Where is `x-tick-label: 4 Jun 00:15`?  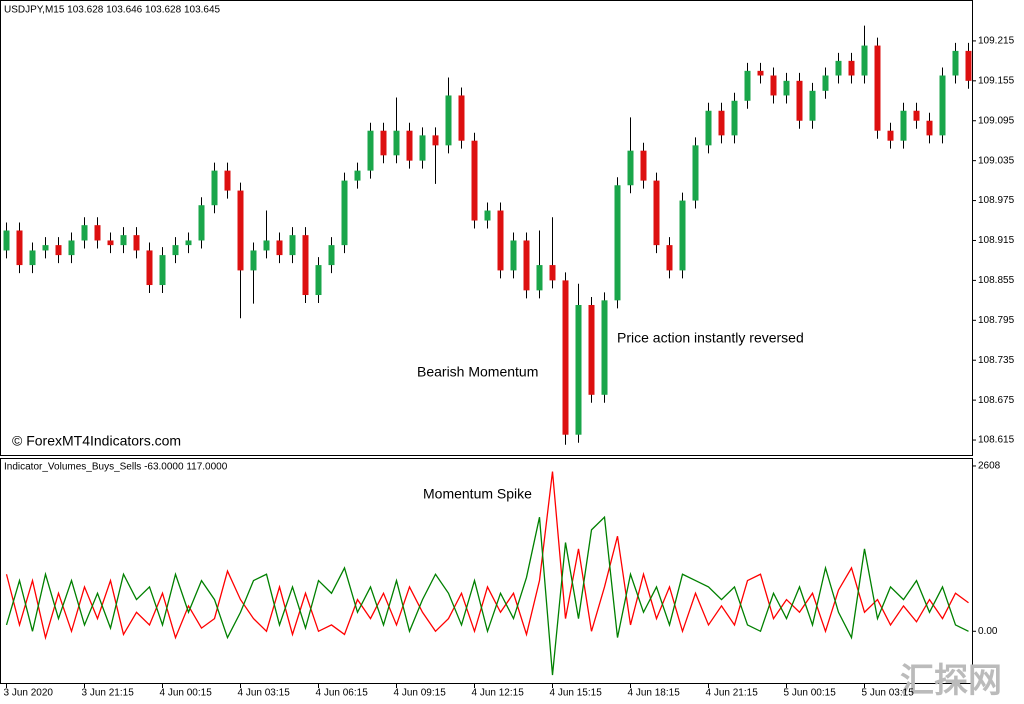
x-tick-label: 4 Jun 00:15 is located at coordinates (186, 693).